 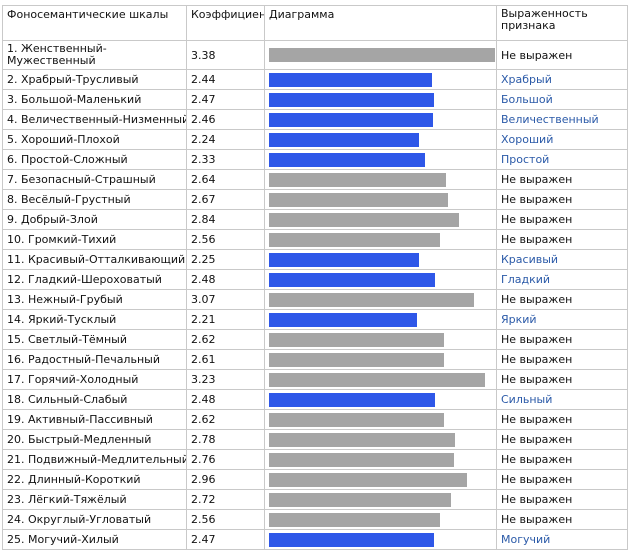 What do you see at coordinates (225, 79) in the screenshot?
I see `coefficient-value: 2.44` at bounding box center [225, 79].